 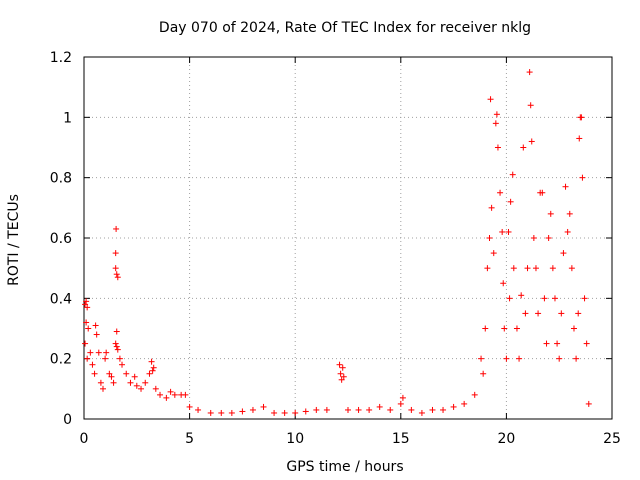 I want to click on x-tick-label: 20, so click(x=506, y=439).